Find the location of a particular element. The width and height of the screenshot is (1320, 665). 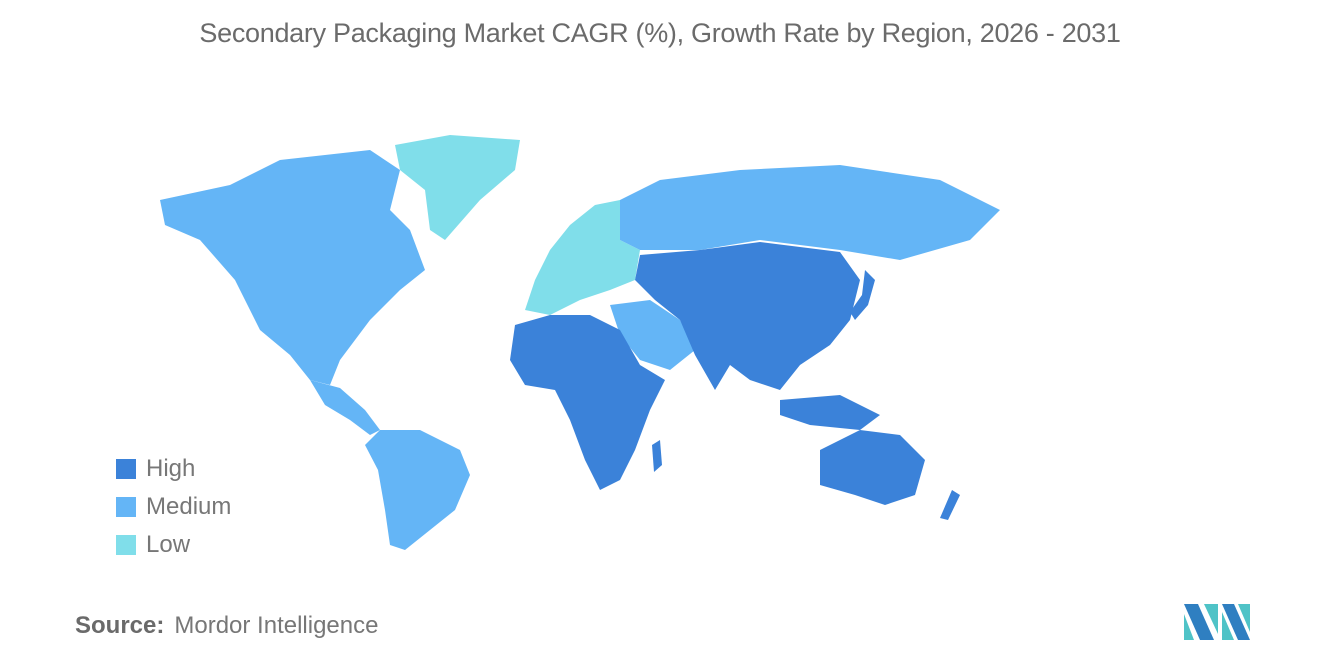

legend-item-high: High is located at coordinates (173, 469).